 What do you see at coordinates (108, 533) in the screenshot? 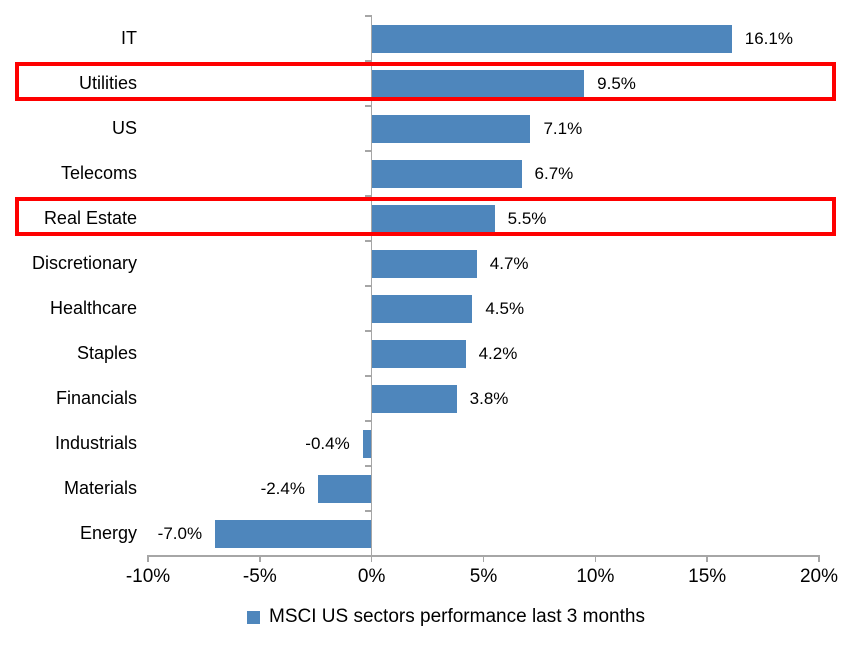
I see `category-label: Energy` at bounding box center [108, 533].